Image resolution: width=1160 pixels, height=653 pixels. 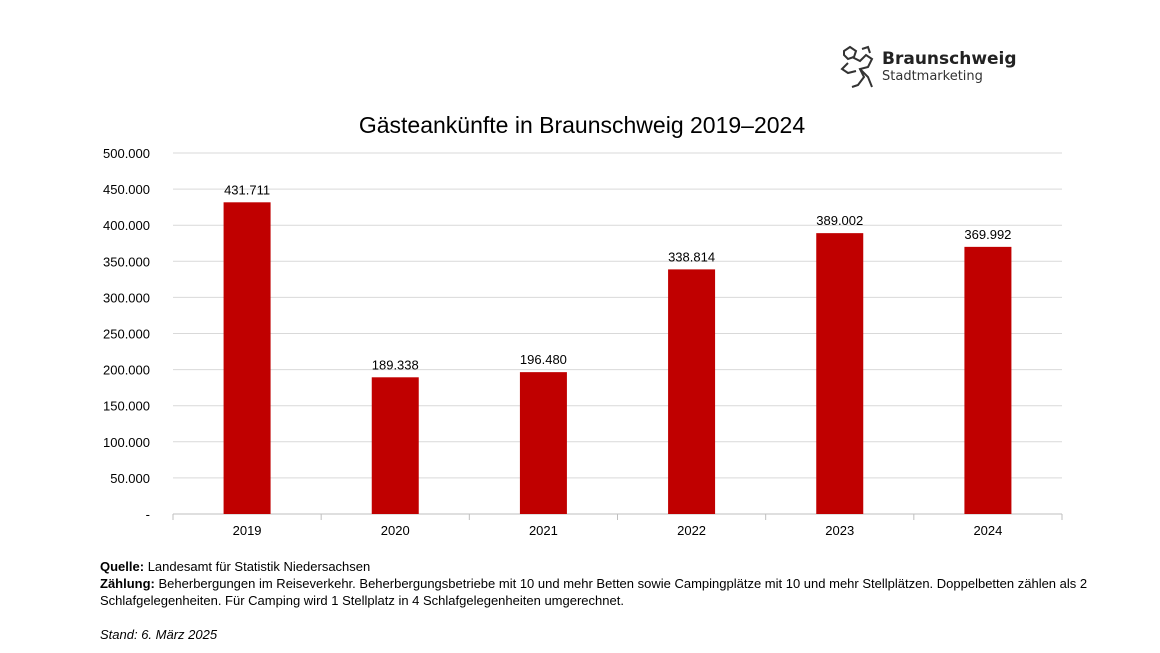 What do you see at coordinates (126, 442) in the screenshot?
I see `y-tick-label: 100.000` at bounding box center [126, 442].